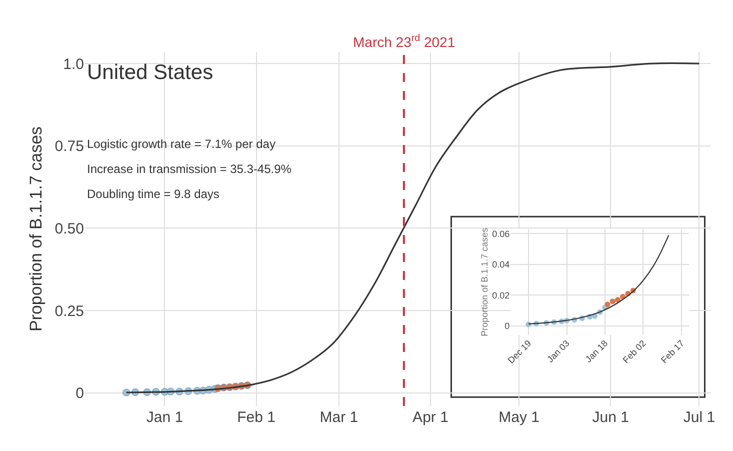 The height and width of the screenshot is (451, 733). What do you see at coordinates (69, 147) in the screenshot?
I see `y-tick-label: 0.75` at bounding box center [69, 147].